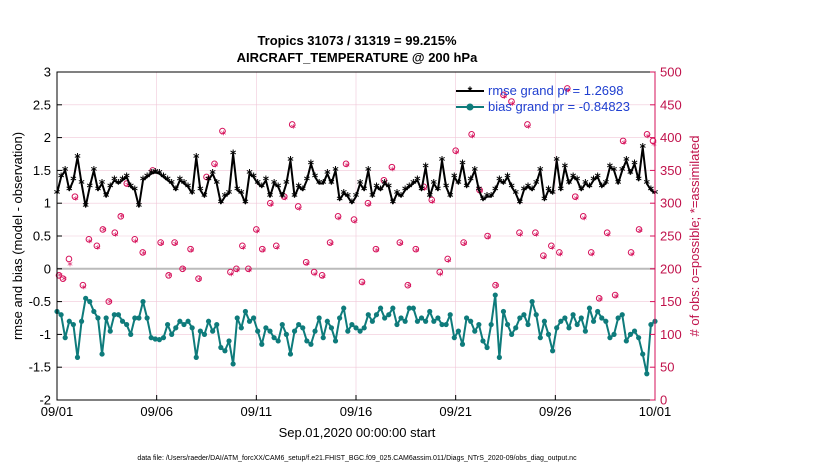  What do you see at coordinates (42, 104) in the screenshot?
I see `y-left-tick-label: 2.5` at bounding box center [42, 104].